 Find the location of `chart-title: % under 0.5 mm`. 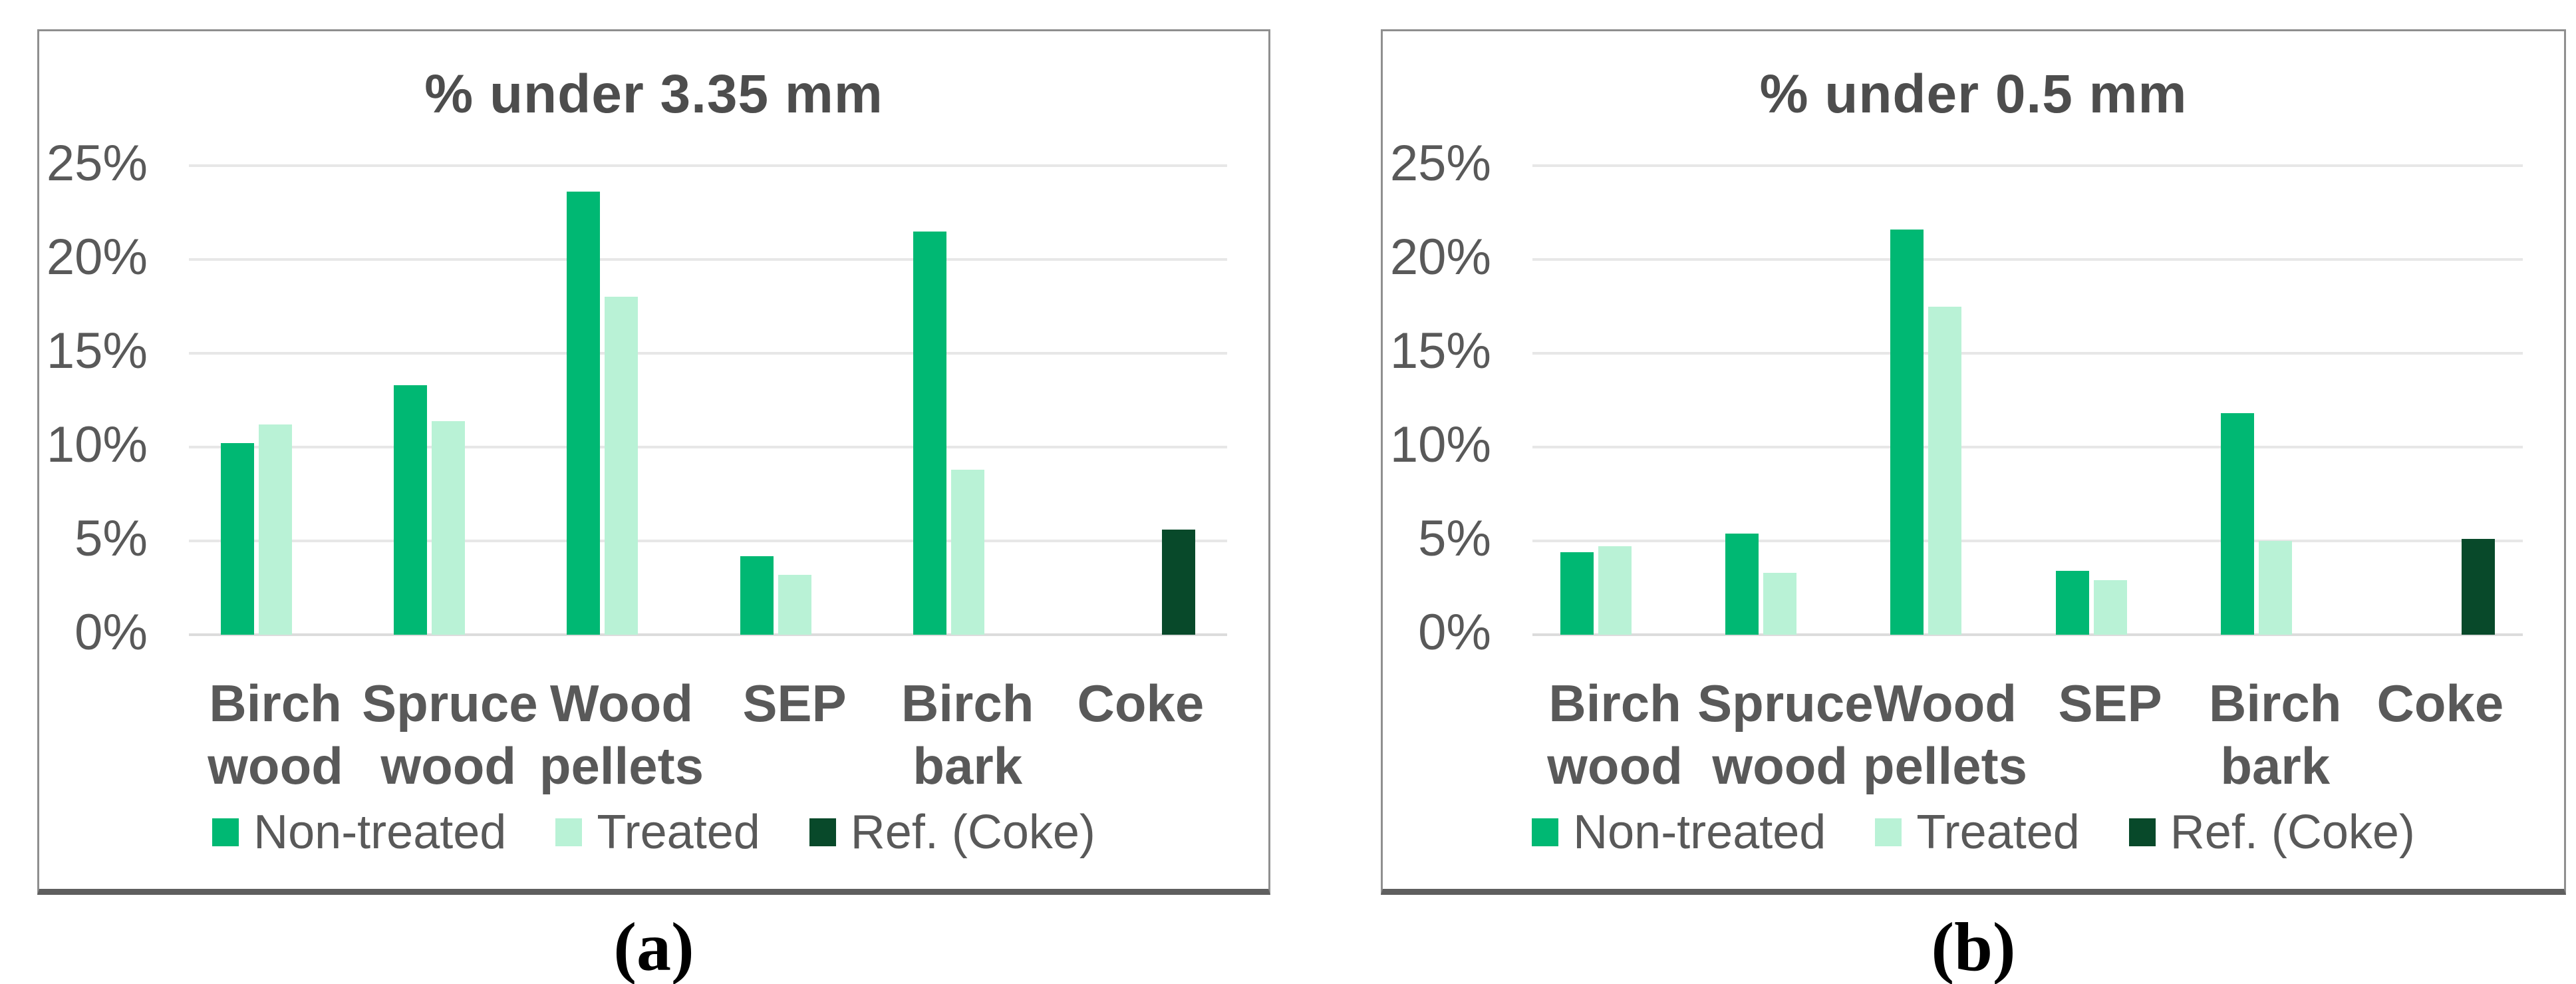

chart-title: % under 0.5 mm is located at coordinates (1973, 94).